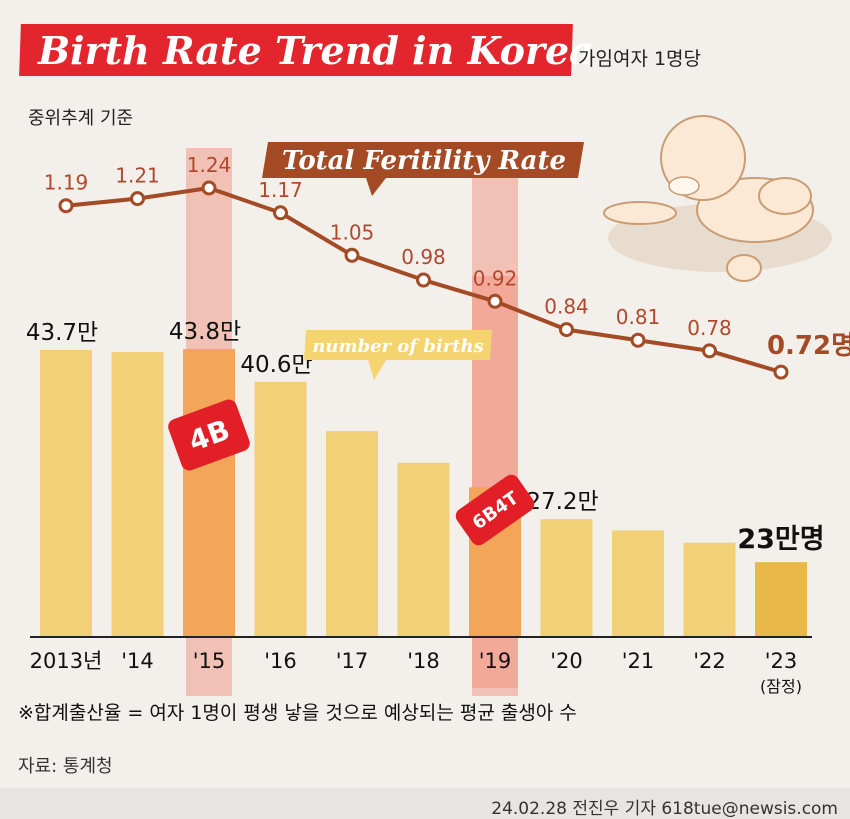 The height and width of the screenshot is (819, 850). Describe the element at coordinates (423, 661) in the screenshot. I see `x-tick-label: '18` at that location.